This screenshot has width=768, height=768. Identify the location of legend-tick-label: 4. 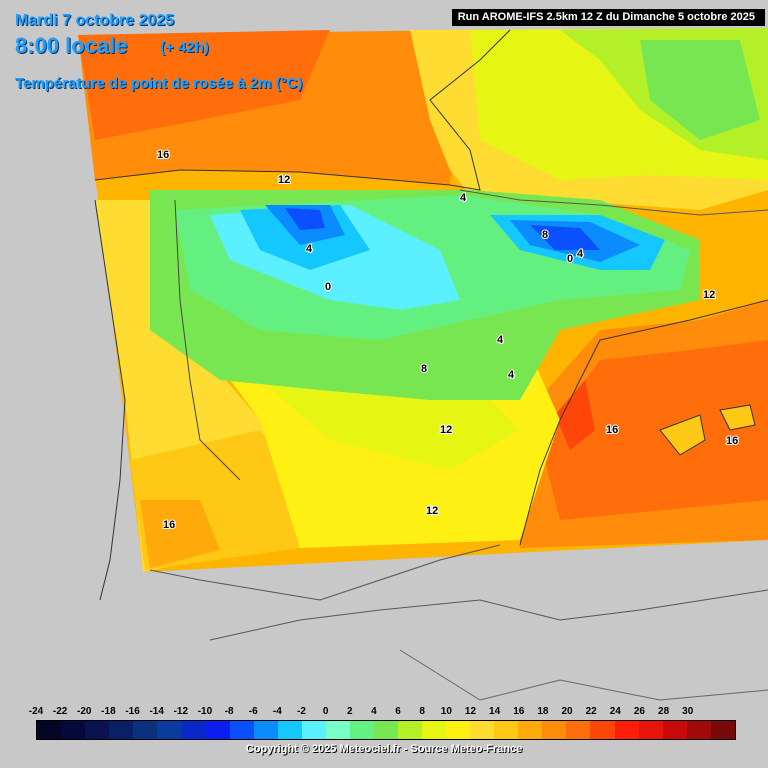
(374, 711).